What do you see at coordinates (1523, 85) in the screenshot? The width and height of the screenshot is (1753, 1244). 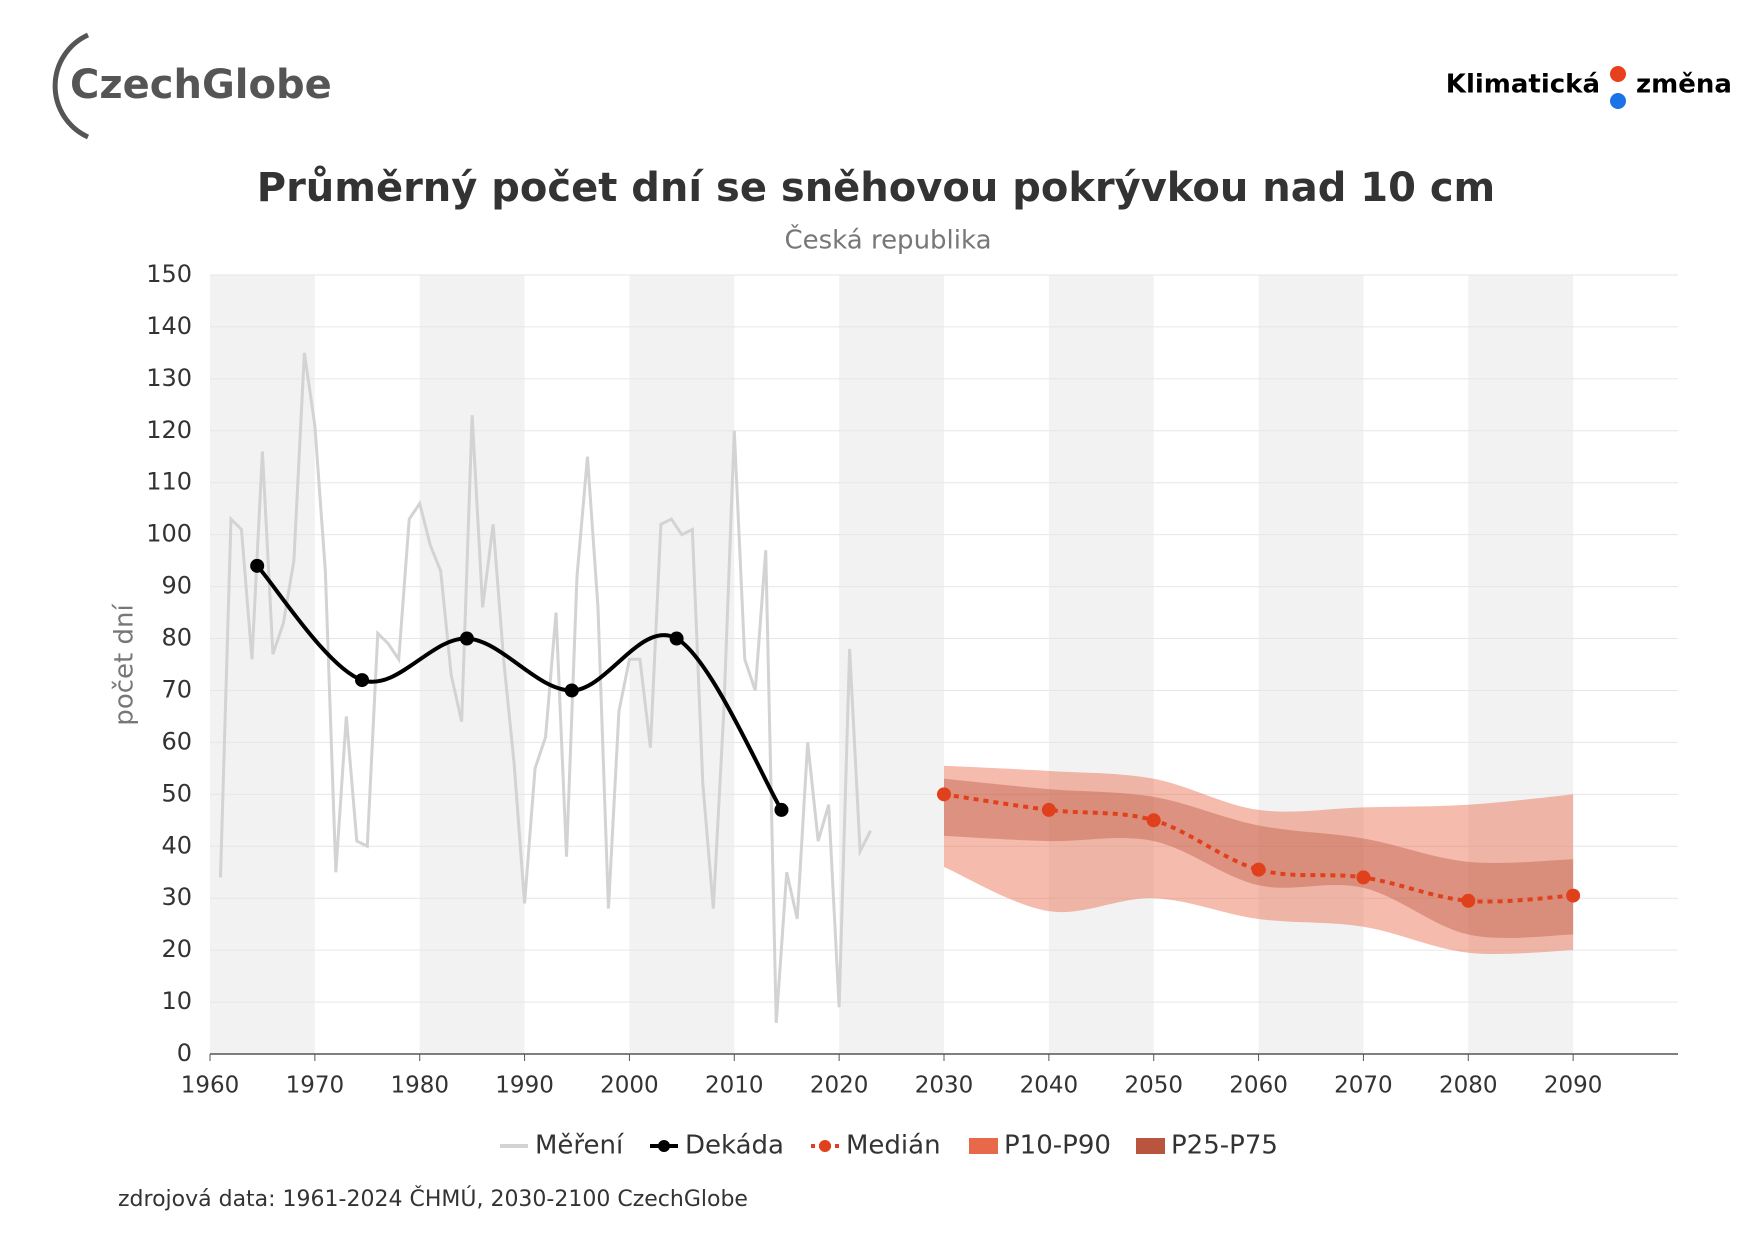 I see `brand-left: Klimatická` at bounding box center [1523, 85].